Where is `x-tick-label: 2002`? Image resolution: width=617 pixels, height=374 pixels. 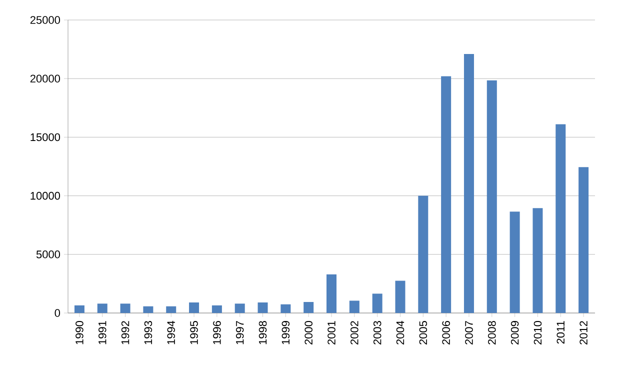 x-tick-label: 2002 is located at coordinates (354, 332).